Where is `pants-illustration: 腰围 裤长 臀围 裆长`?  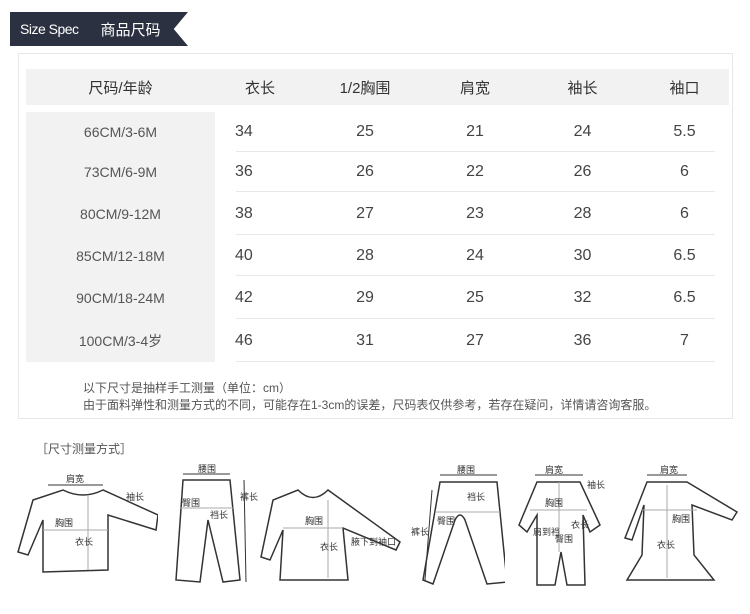 pants-illustration: 腰围 裤长 臀围 裆长 is located at coordinates (216, 523).